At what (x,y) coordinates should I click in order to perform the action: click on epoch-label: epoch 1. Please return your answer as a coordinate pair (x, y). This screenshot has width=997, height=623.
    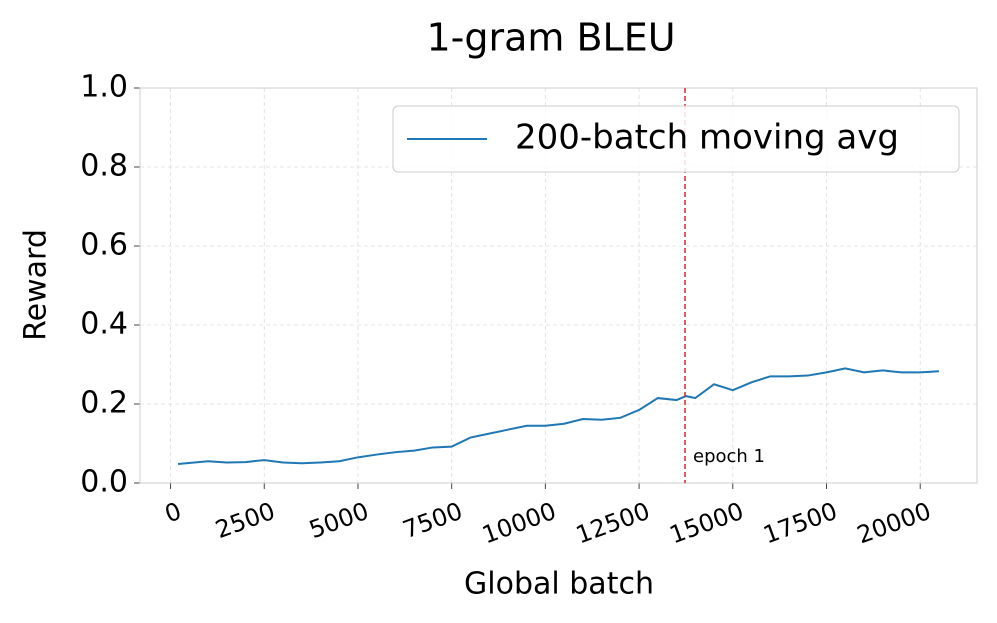
    Looking at the image, I should click on (729, 456).